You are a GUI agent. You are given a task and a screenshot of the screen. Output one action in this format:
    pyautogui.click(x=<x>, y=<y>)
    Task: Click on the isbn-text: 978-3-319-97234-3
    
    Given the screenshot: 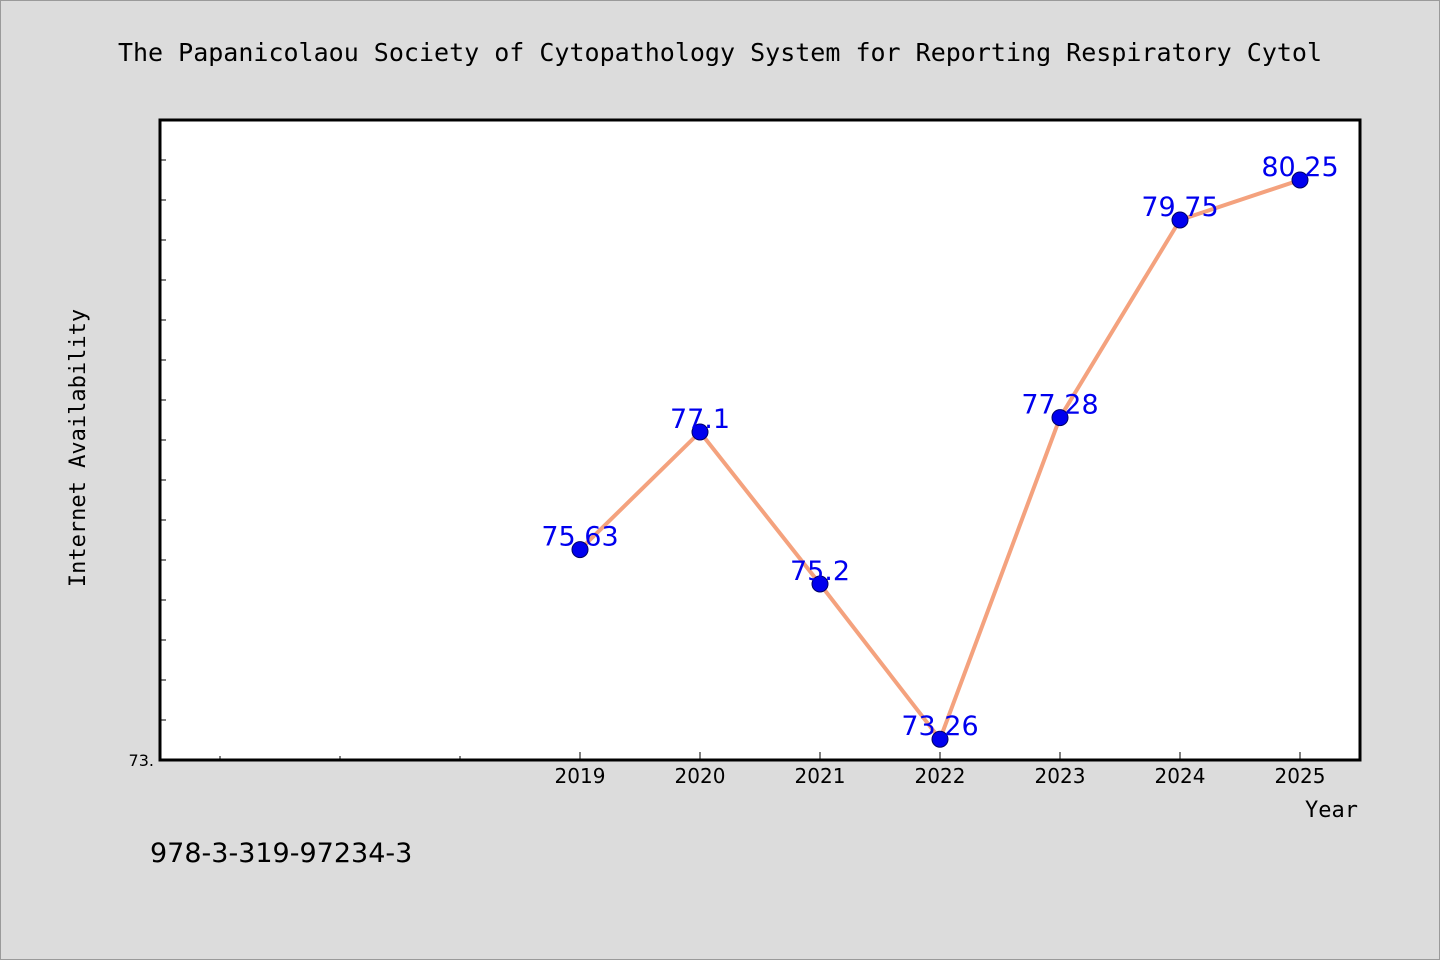 What is the action you would take?
    pyautogui.click(x=281, y=853)
    